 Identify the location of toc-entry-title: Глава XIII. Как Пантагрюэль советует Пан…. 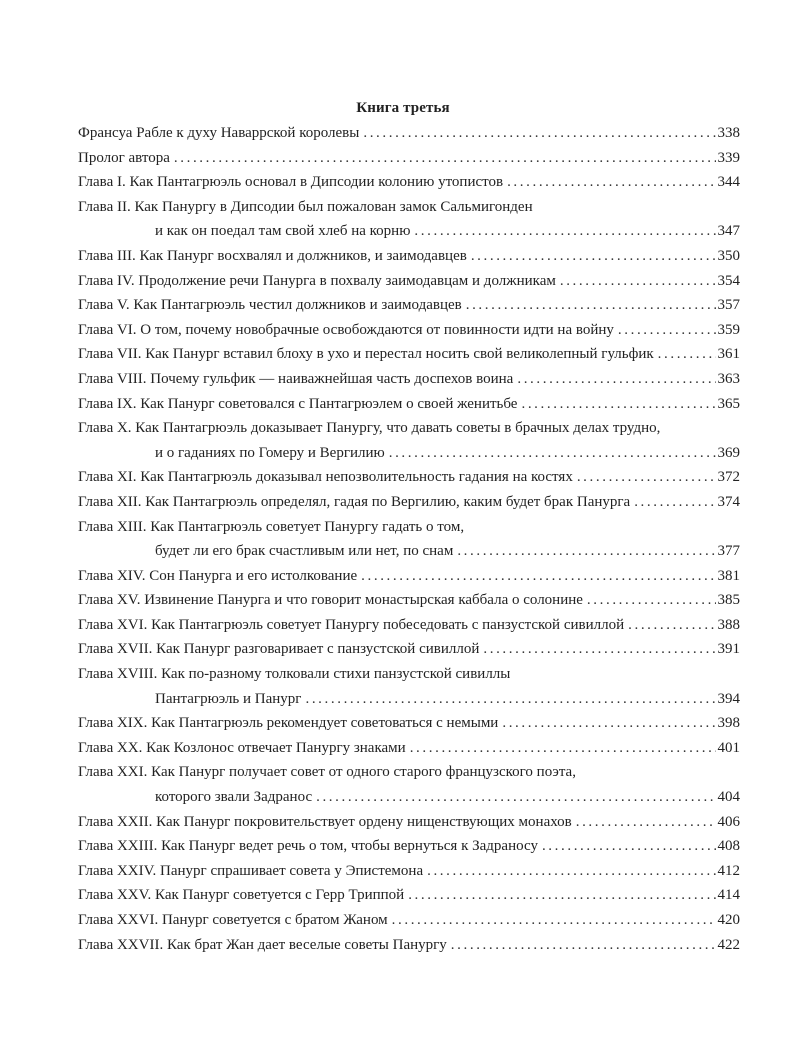
(271, 526).